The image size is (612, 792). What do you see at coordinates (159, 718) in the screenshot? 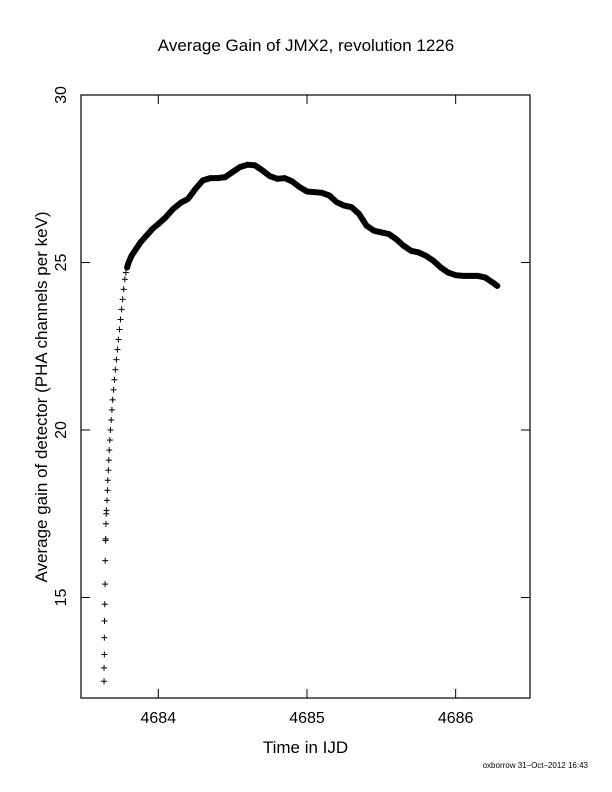
I see `x-tick-label: 4684` at bounding box center [159, 718].